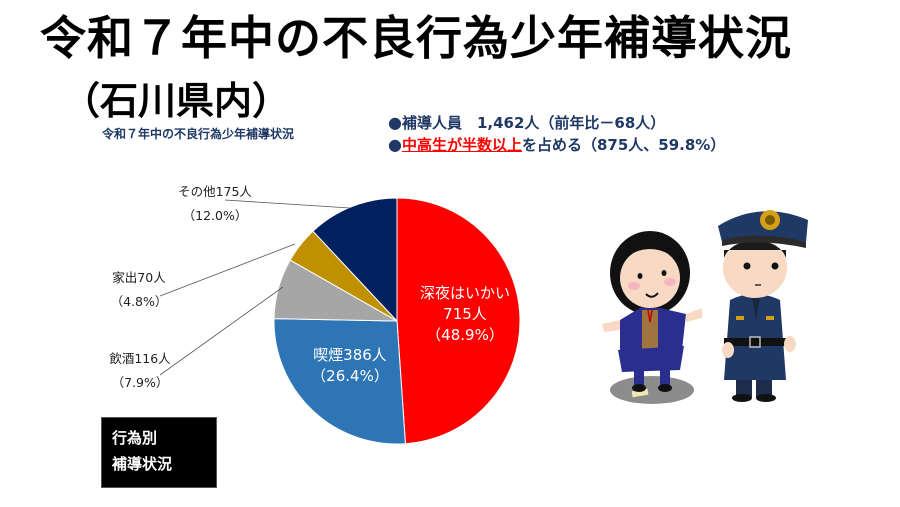  Describe the element at coordinates (350, 376) in the screenshot. I see `label-smoking-percent: （26.4%）` at that location.